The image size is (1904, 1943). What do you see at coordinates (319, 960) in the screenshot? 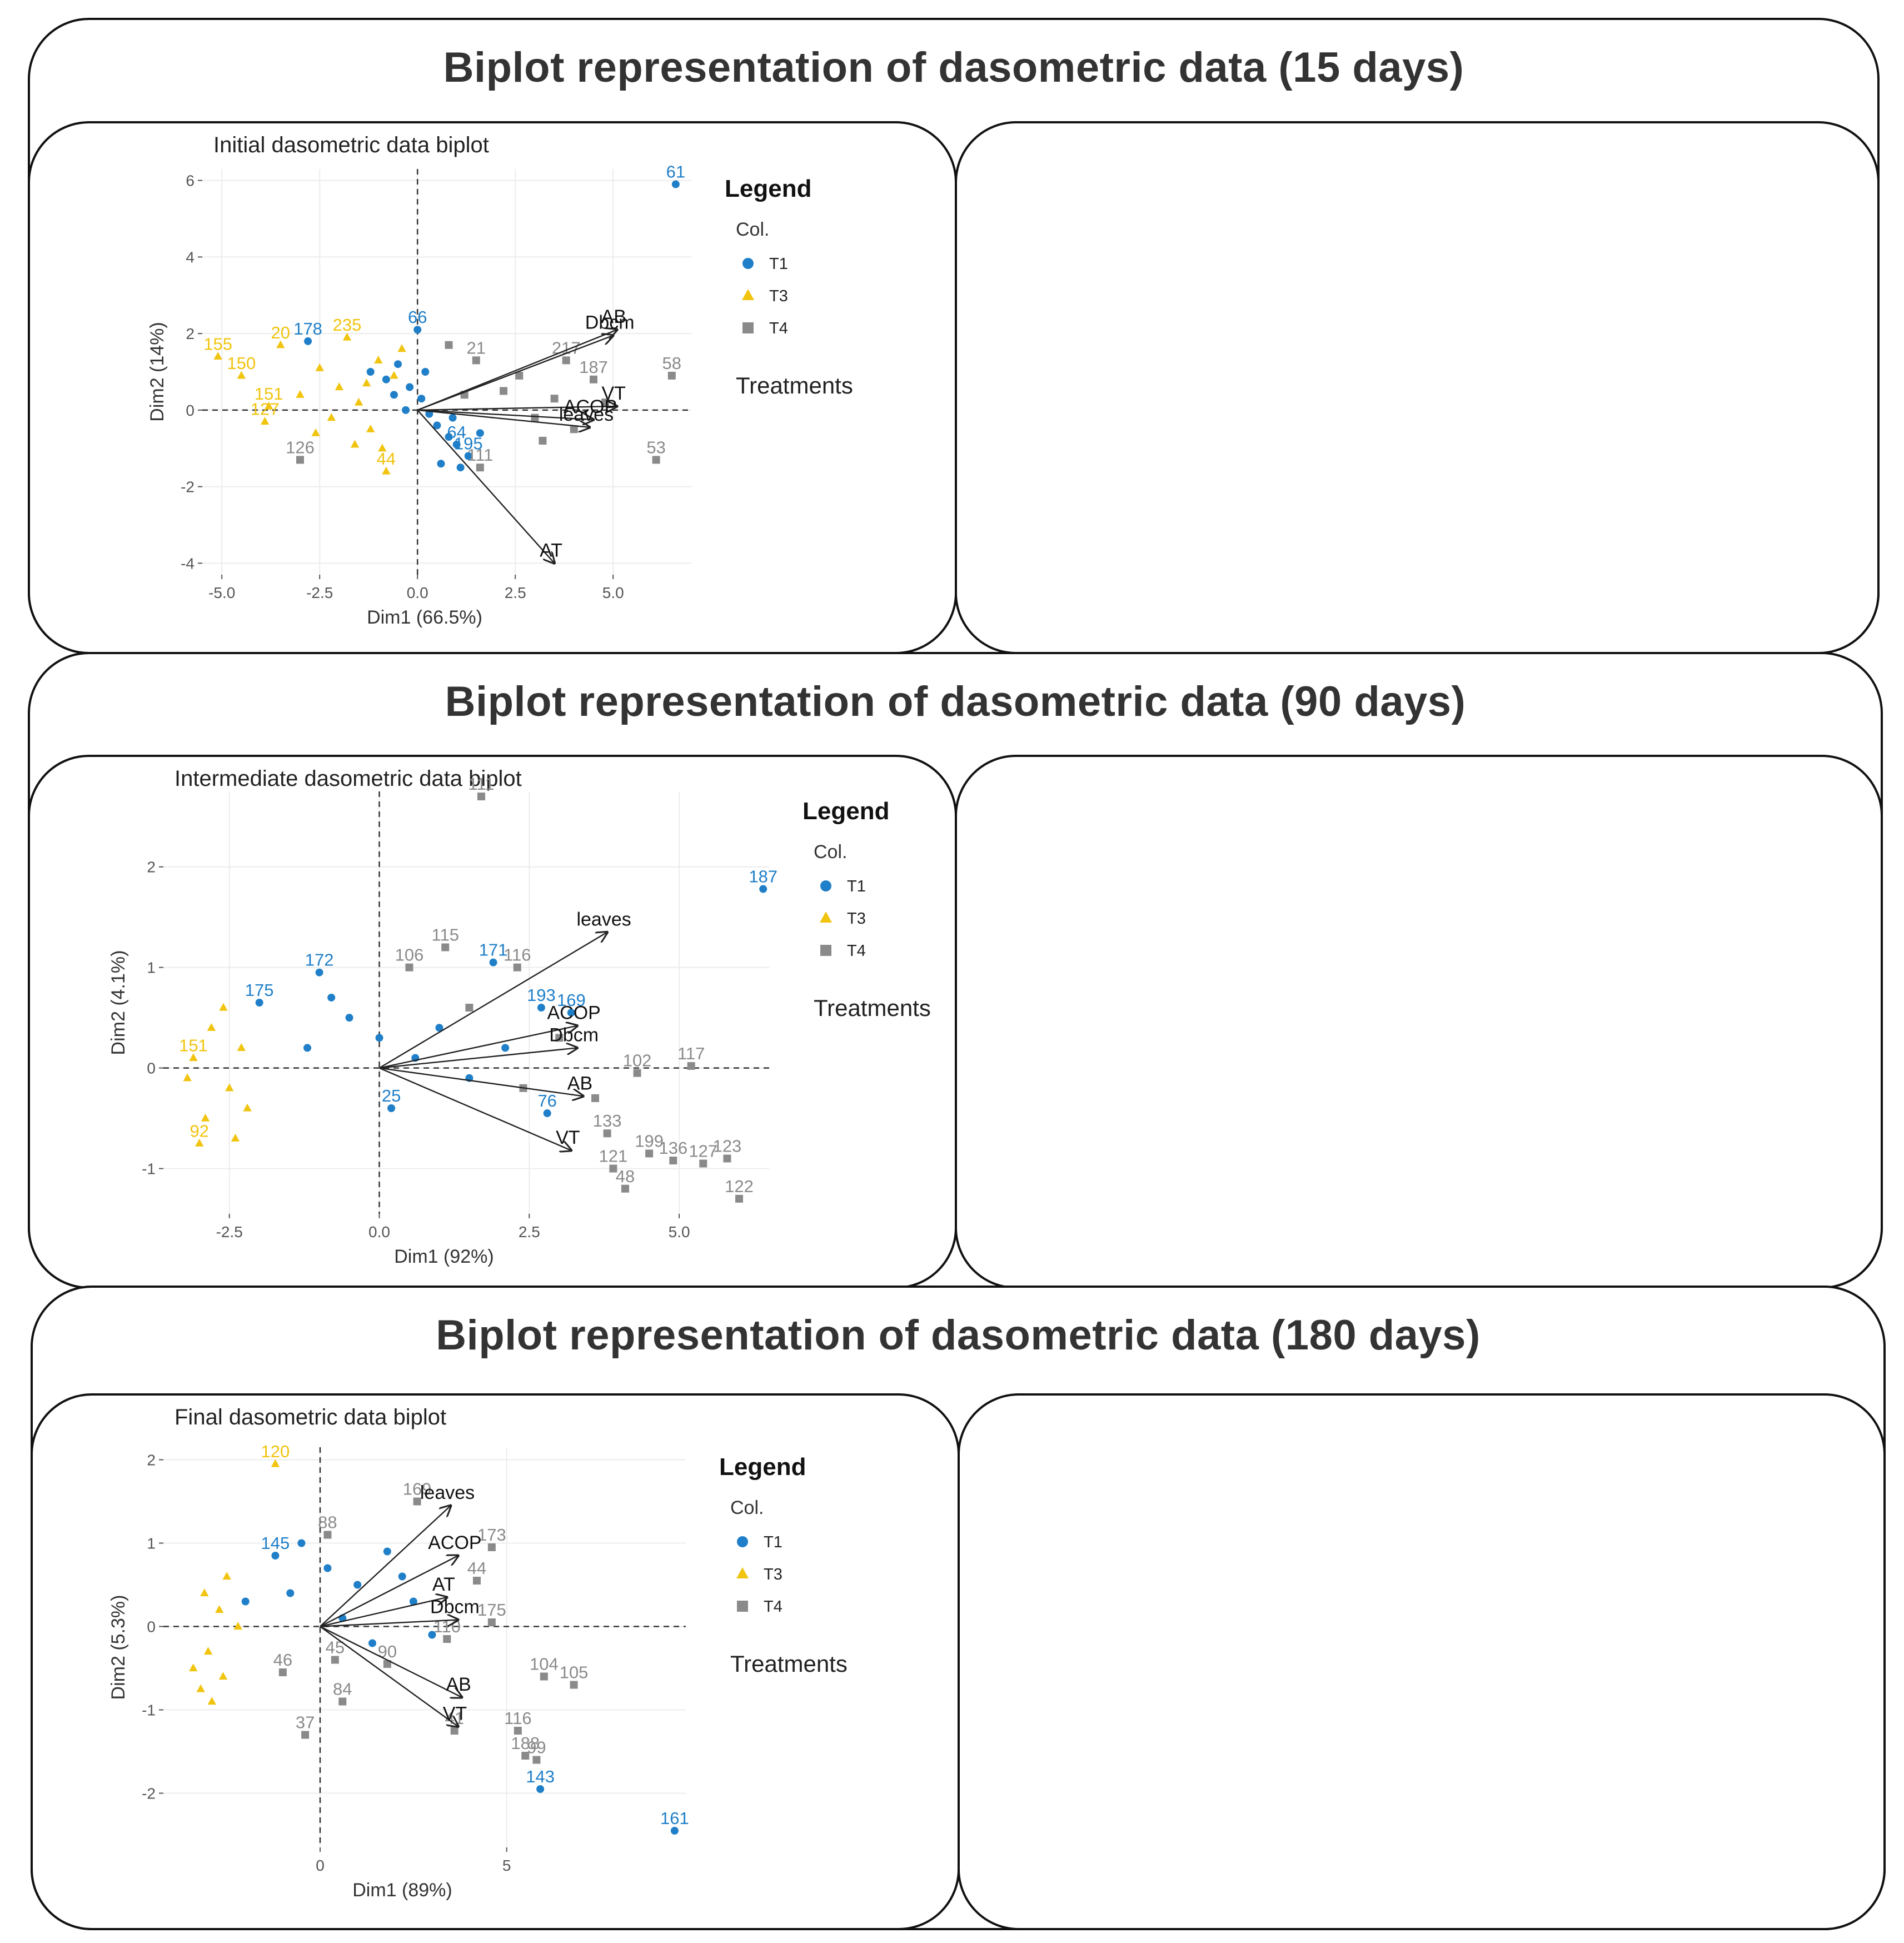
I see `point-label: 172` at bounding box center [319, 960].